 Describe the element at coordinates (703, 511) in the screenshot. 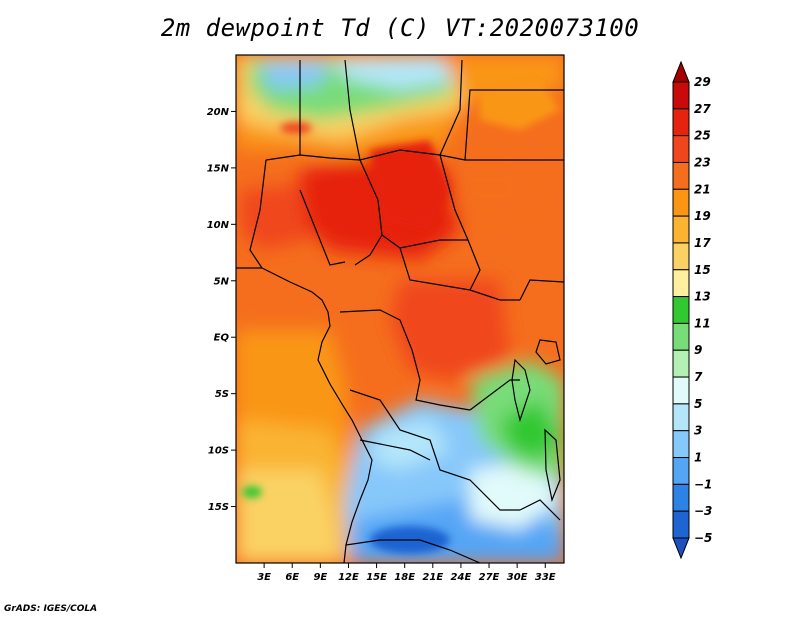

I see `colorbar-label: −3` at that location.